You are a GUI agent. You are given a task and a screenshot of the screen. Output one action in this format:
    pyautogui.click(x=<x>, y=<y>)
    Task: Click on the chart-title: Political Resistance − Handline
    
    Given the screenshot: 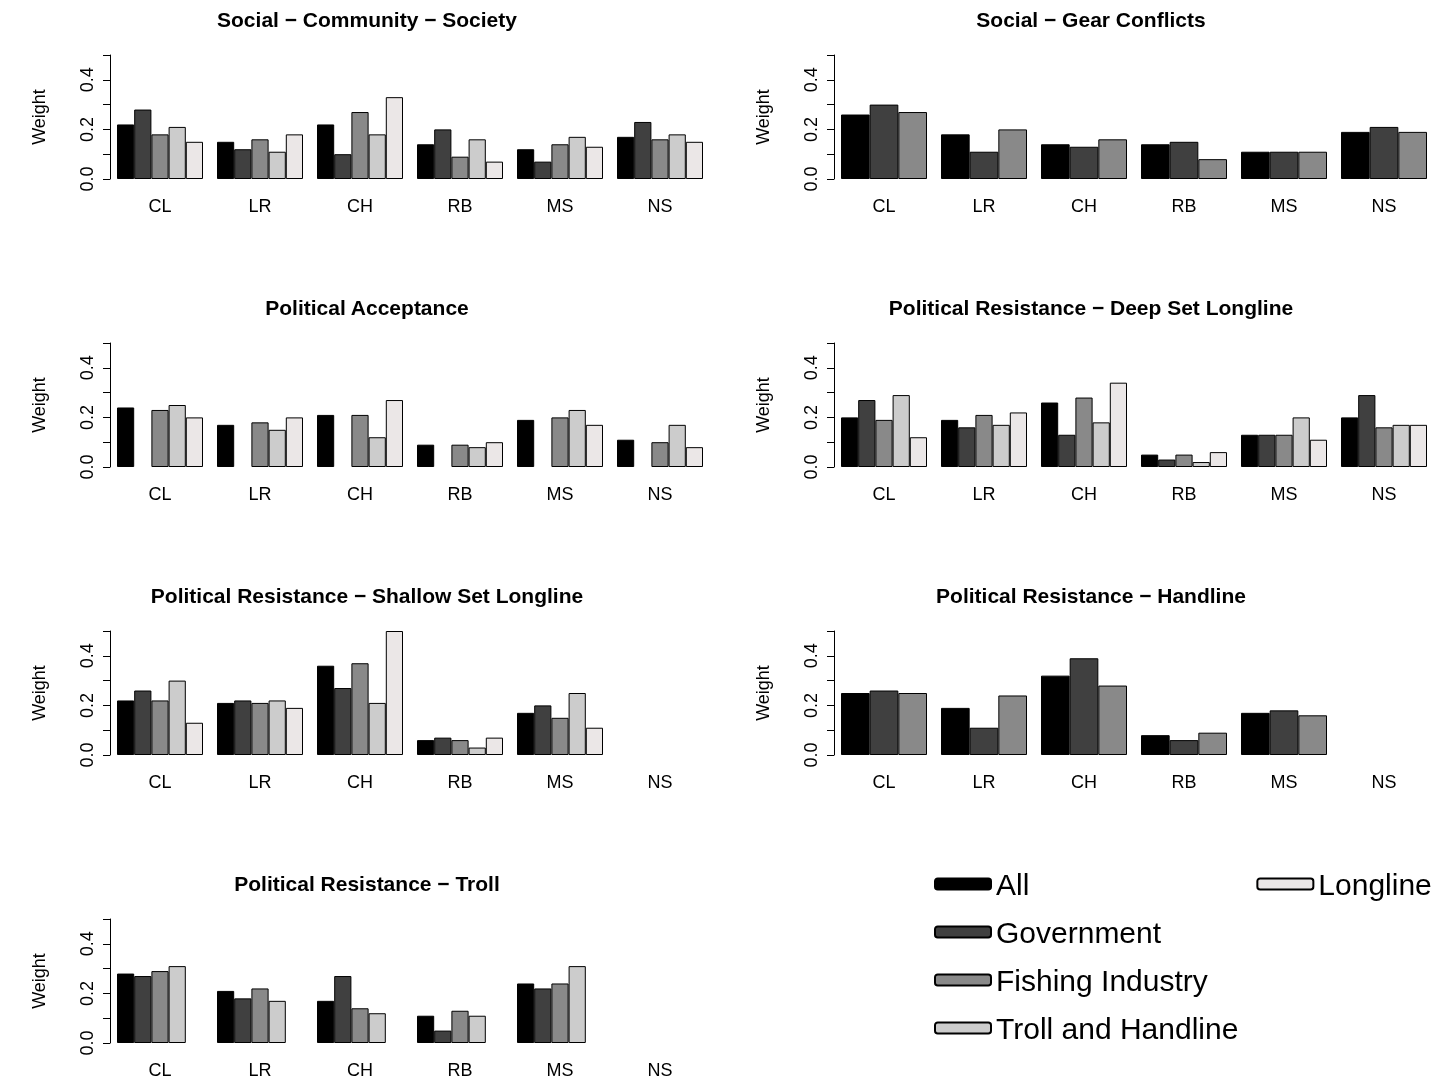 What is the action you would take?
    pyautogui.click(x=1091, y=595)
    